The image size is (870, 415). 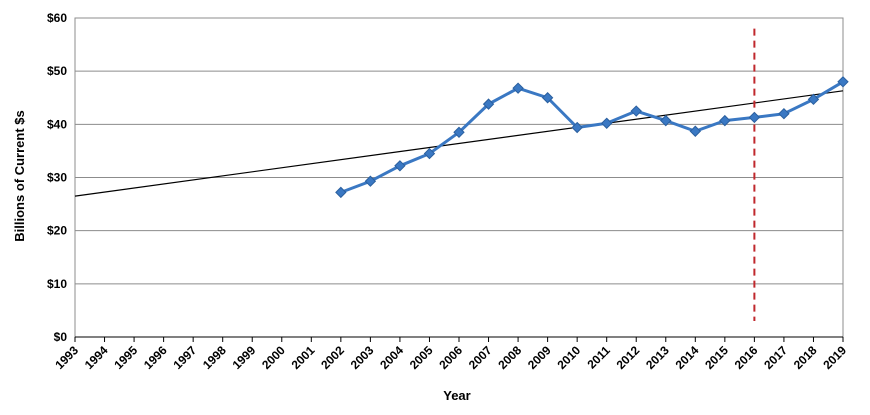 I want to click on x-tick-label: 2018, so click(x=805, y=357).